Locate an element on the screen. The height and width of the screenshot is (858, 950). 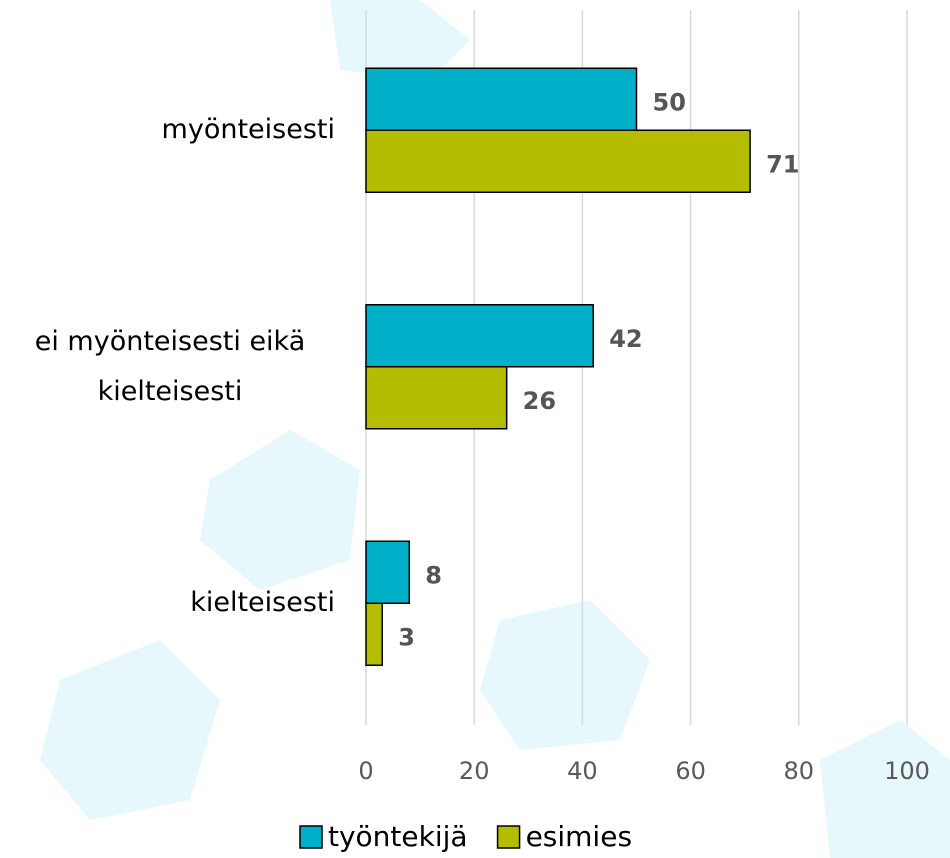
value-label: 71 is located at coordinates (782, 164).